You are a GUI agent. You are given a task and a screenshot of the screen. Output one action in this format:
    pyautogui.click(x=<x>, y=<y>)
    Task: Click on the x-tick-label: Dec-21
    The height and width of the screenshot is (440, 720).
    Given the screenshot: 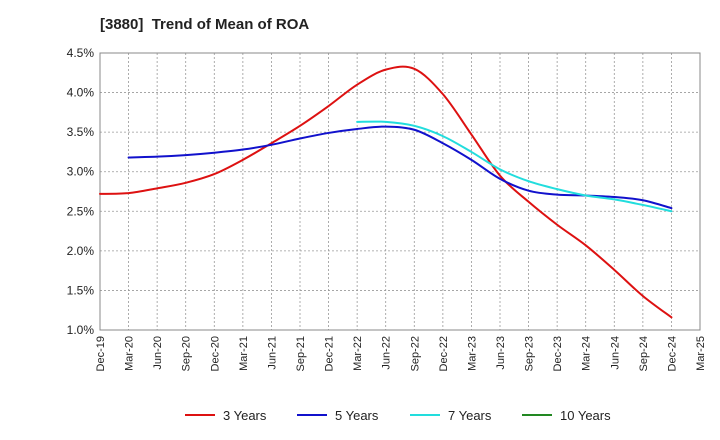 What is the action you would take?
    pyautogui.click(x=330, y=353)
    